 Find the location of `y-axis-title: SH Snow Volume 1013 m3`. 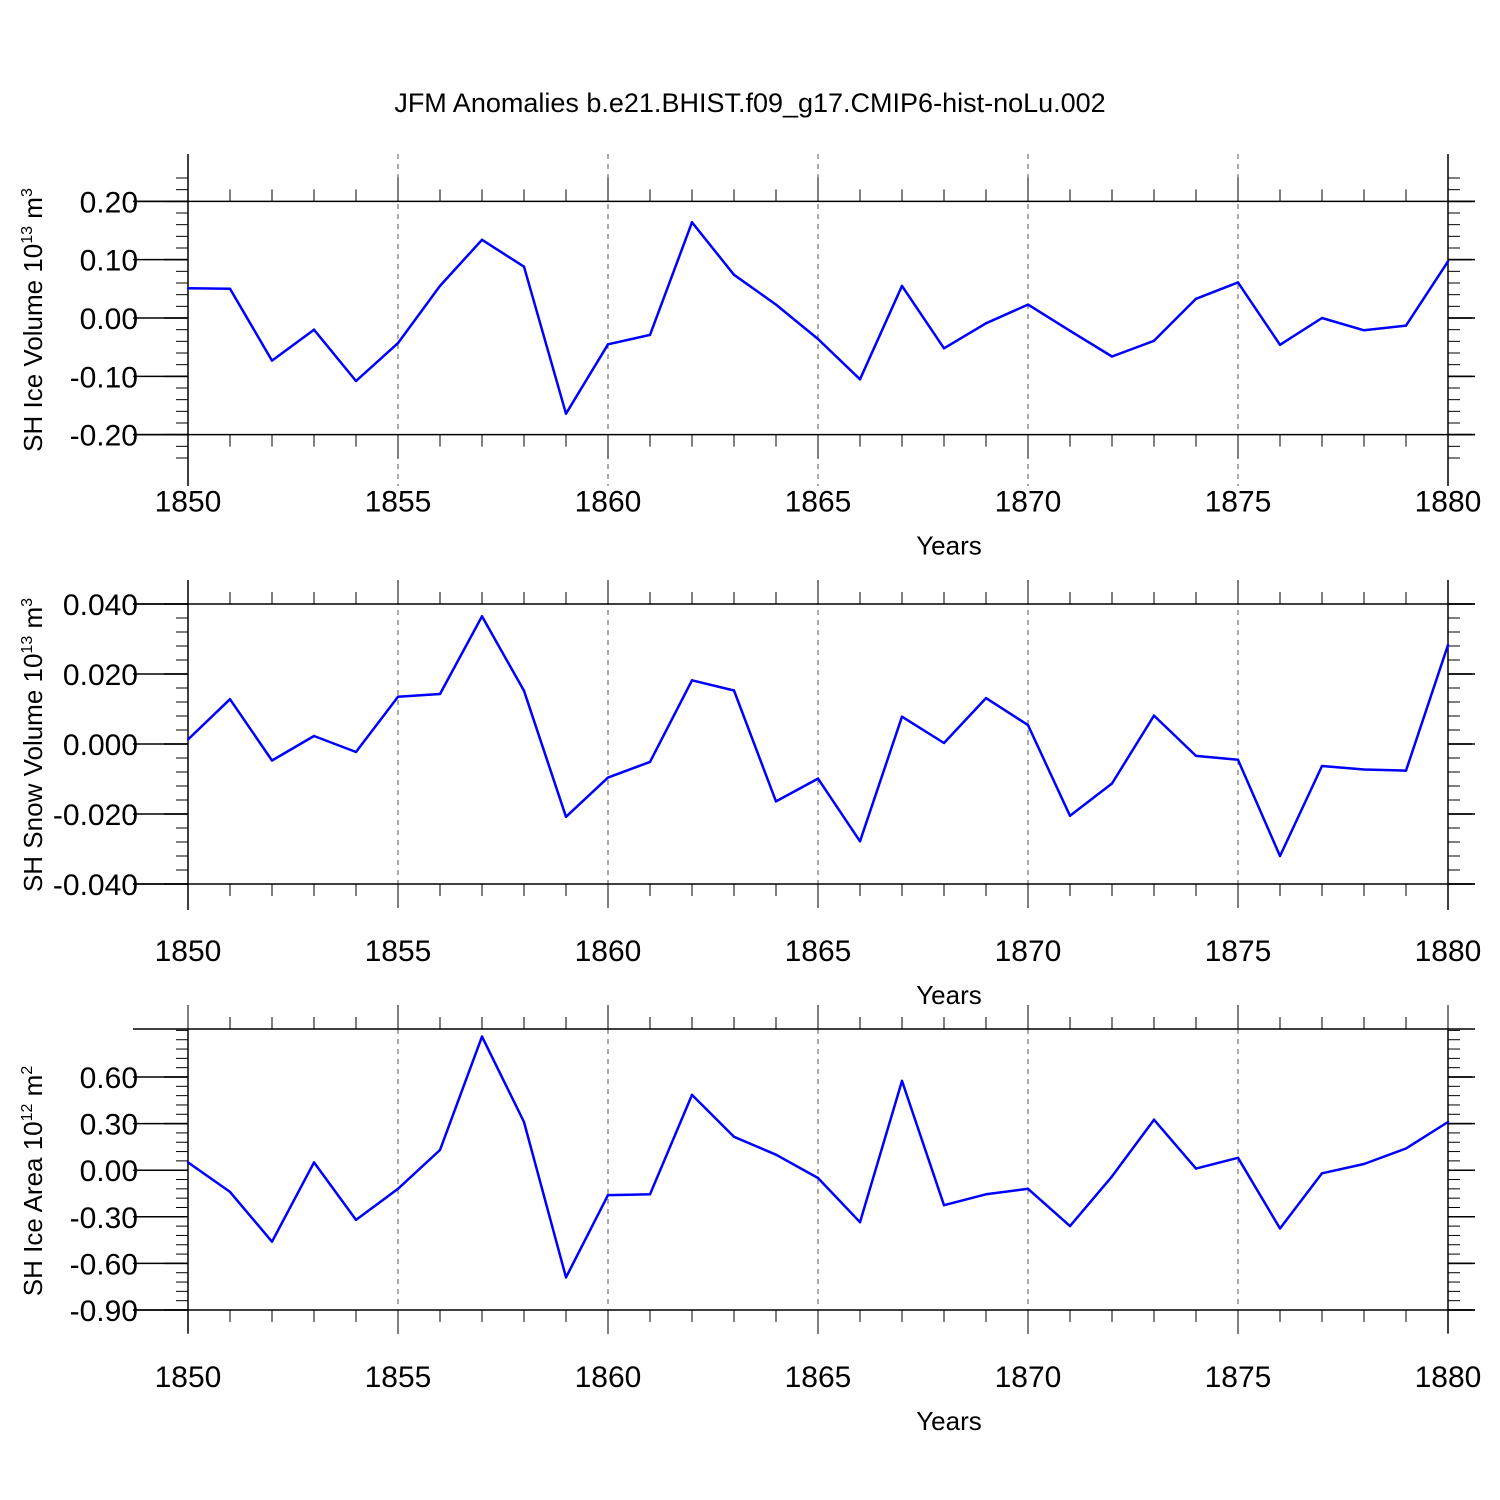

y-axis-title: SH Snow Volume 1013 m3 is located at coordinates (33, 745).